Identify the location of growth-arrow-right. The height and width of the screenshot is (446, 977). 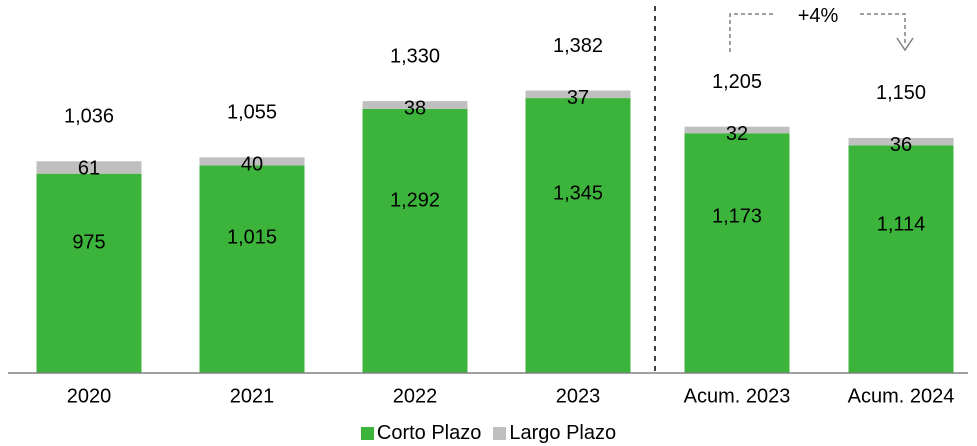
(883, 29).